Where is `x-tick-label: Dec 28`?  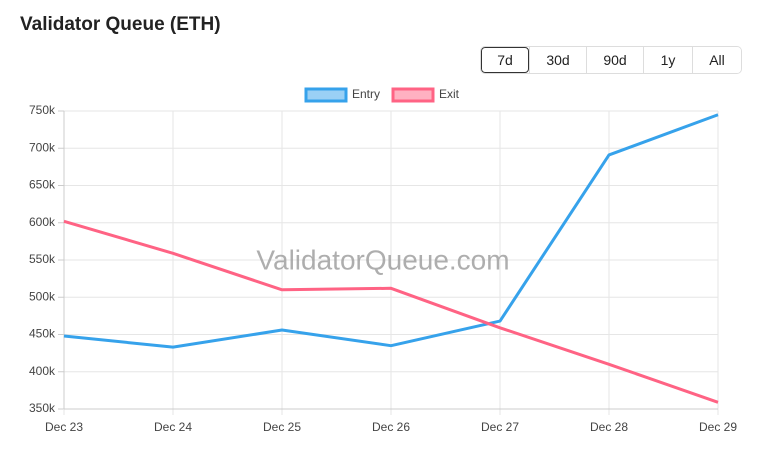 x-tick-label: Dec 28 is located at coordinates (609, 427).